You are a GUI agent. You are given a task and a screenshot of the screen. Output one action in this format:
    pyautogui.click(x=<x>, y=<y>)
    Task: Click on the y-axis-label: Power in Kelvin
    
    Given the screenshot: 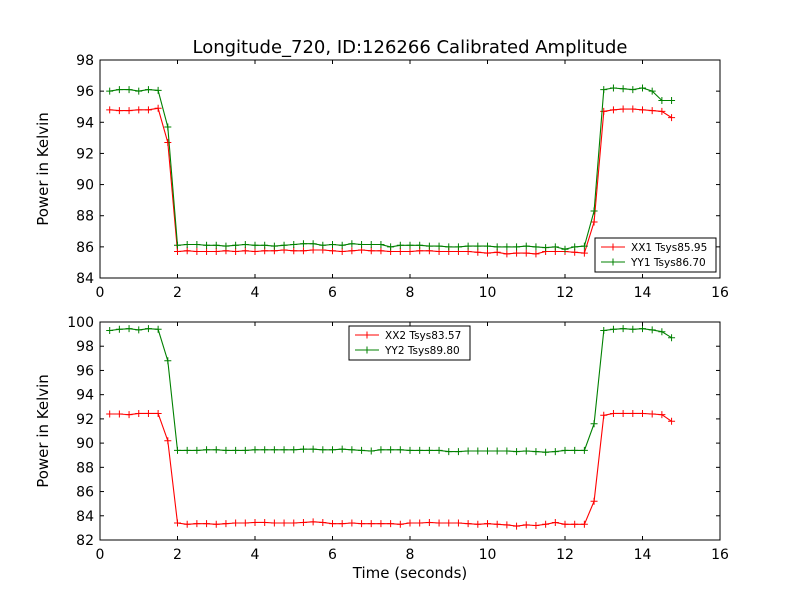 What is the action you would take?
    pyautogui.click(x=43, y=431)
    